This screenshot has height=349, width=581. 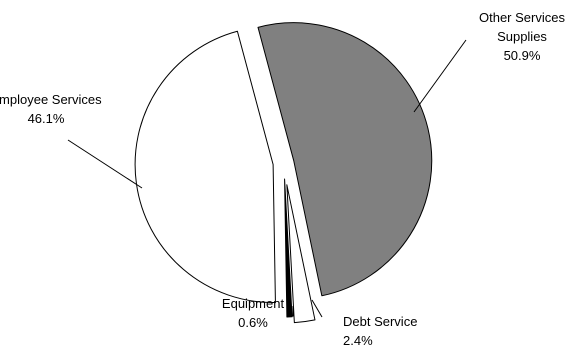 What do you see at coordinates (253, 303) in the screenshot?
I see `slice-name-label: Equipment` at bounding box center [253, 303].